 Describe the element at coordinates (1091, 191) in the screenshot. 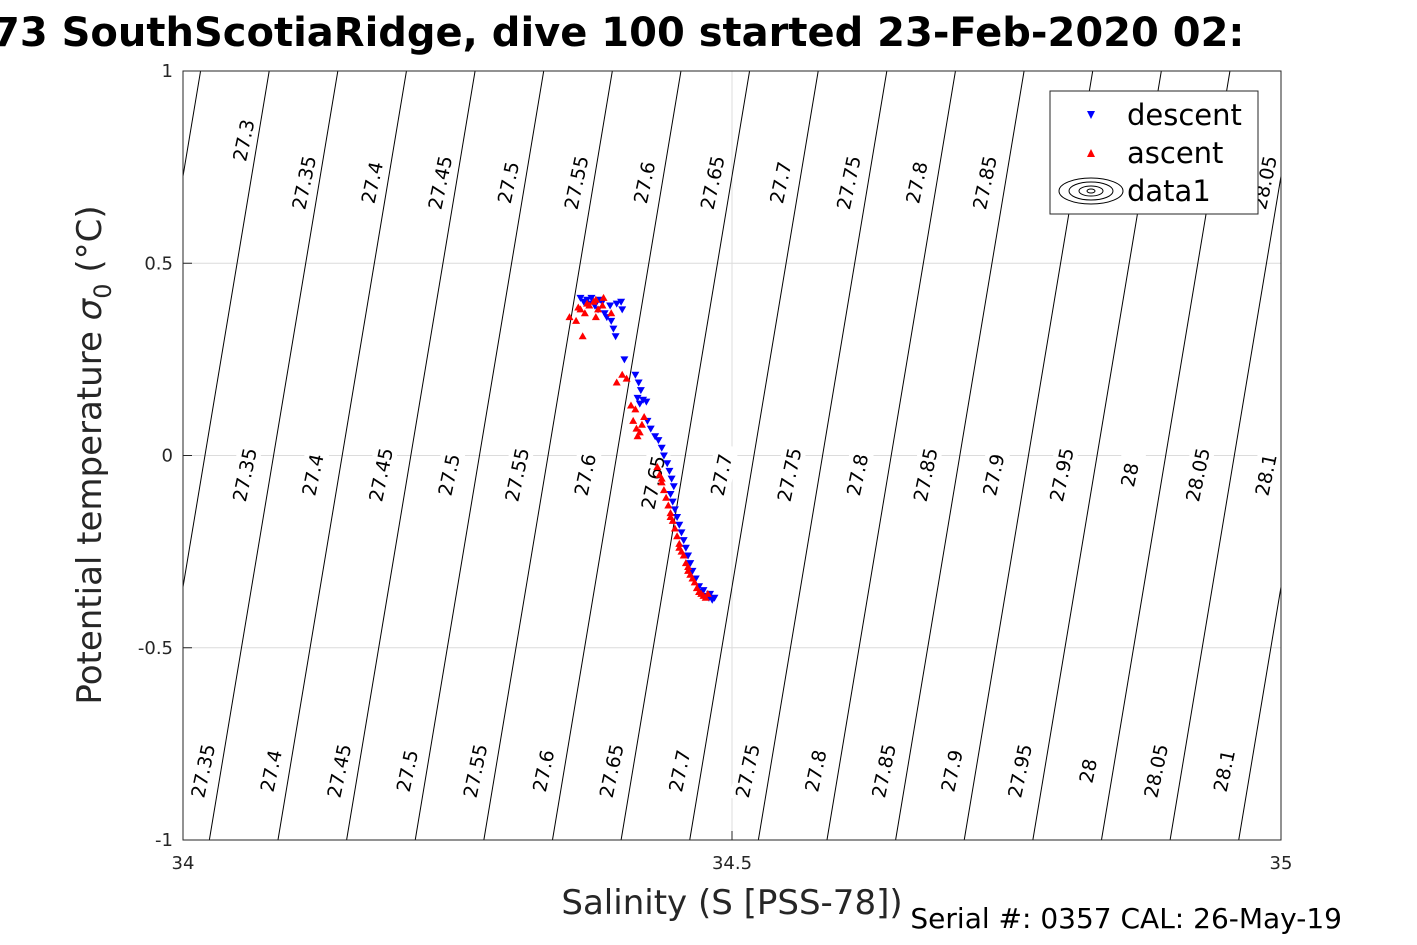

I see `legend-contour-icon` at that location.